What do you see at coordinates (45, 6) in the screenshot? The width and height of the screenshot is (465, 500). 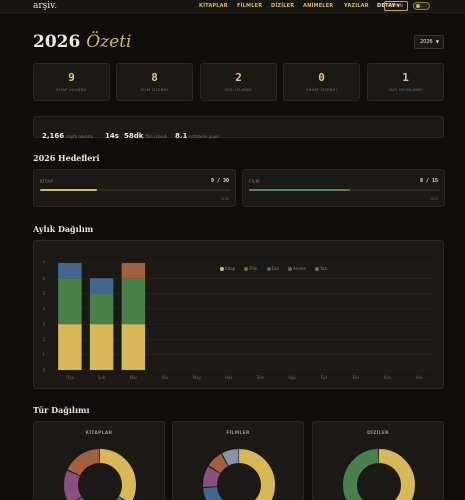 I see `brand-logo: arşiv.` at bounding box center [45, 6].